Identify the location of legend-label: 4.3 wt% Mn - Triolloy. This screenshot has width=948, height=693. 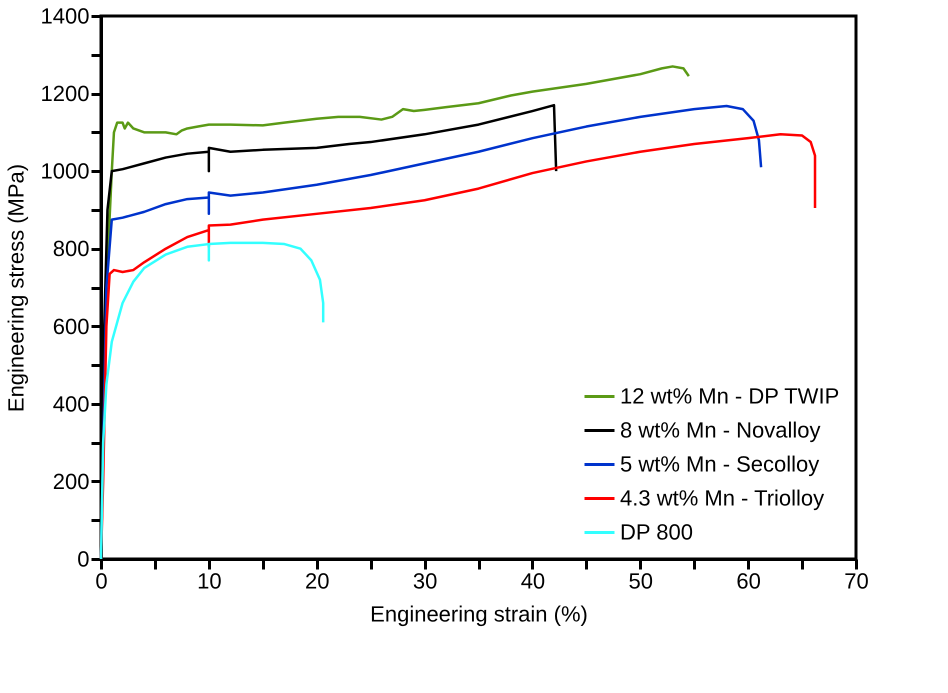
(722, 498).